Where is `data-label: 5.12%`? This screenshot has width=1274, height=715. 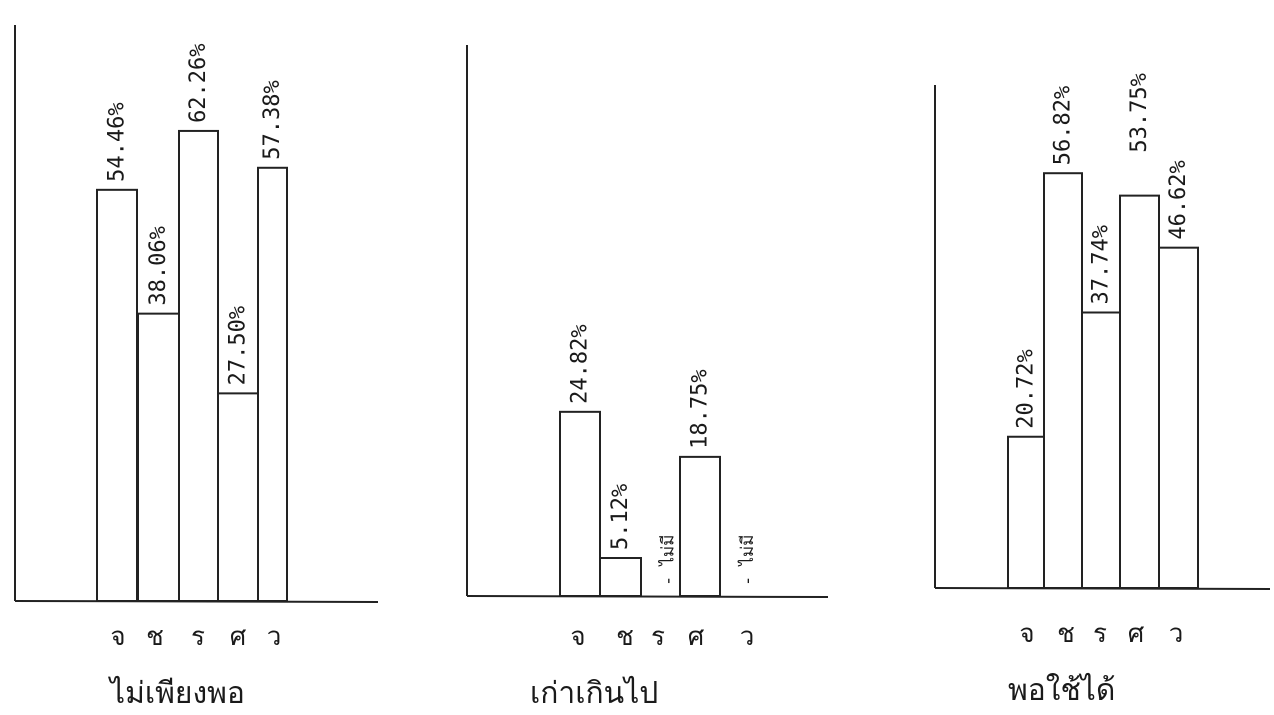
data-label: 5.12% is located at coordinates (620, 517).